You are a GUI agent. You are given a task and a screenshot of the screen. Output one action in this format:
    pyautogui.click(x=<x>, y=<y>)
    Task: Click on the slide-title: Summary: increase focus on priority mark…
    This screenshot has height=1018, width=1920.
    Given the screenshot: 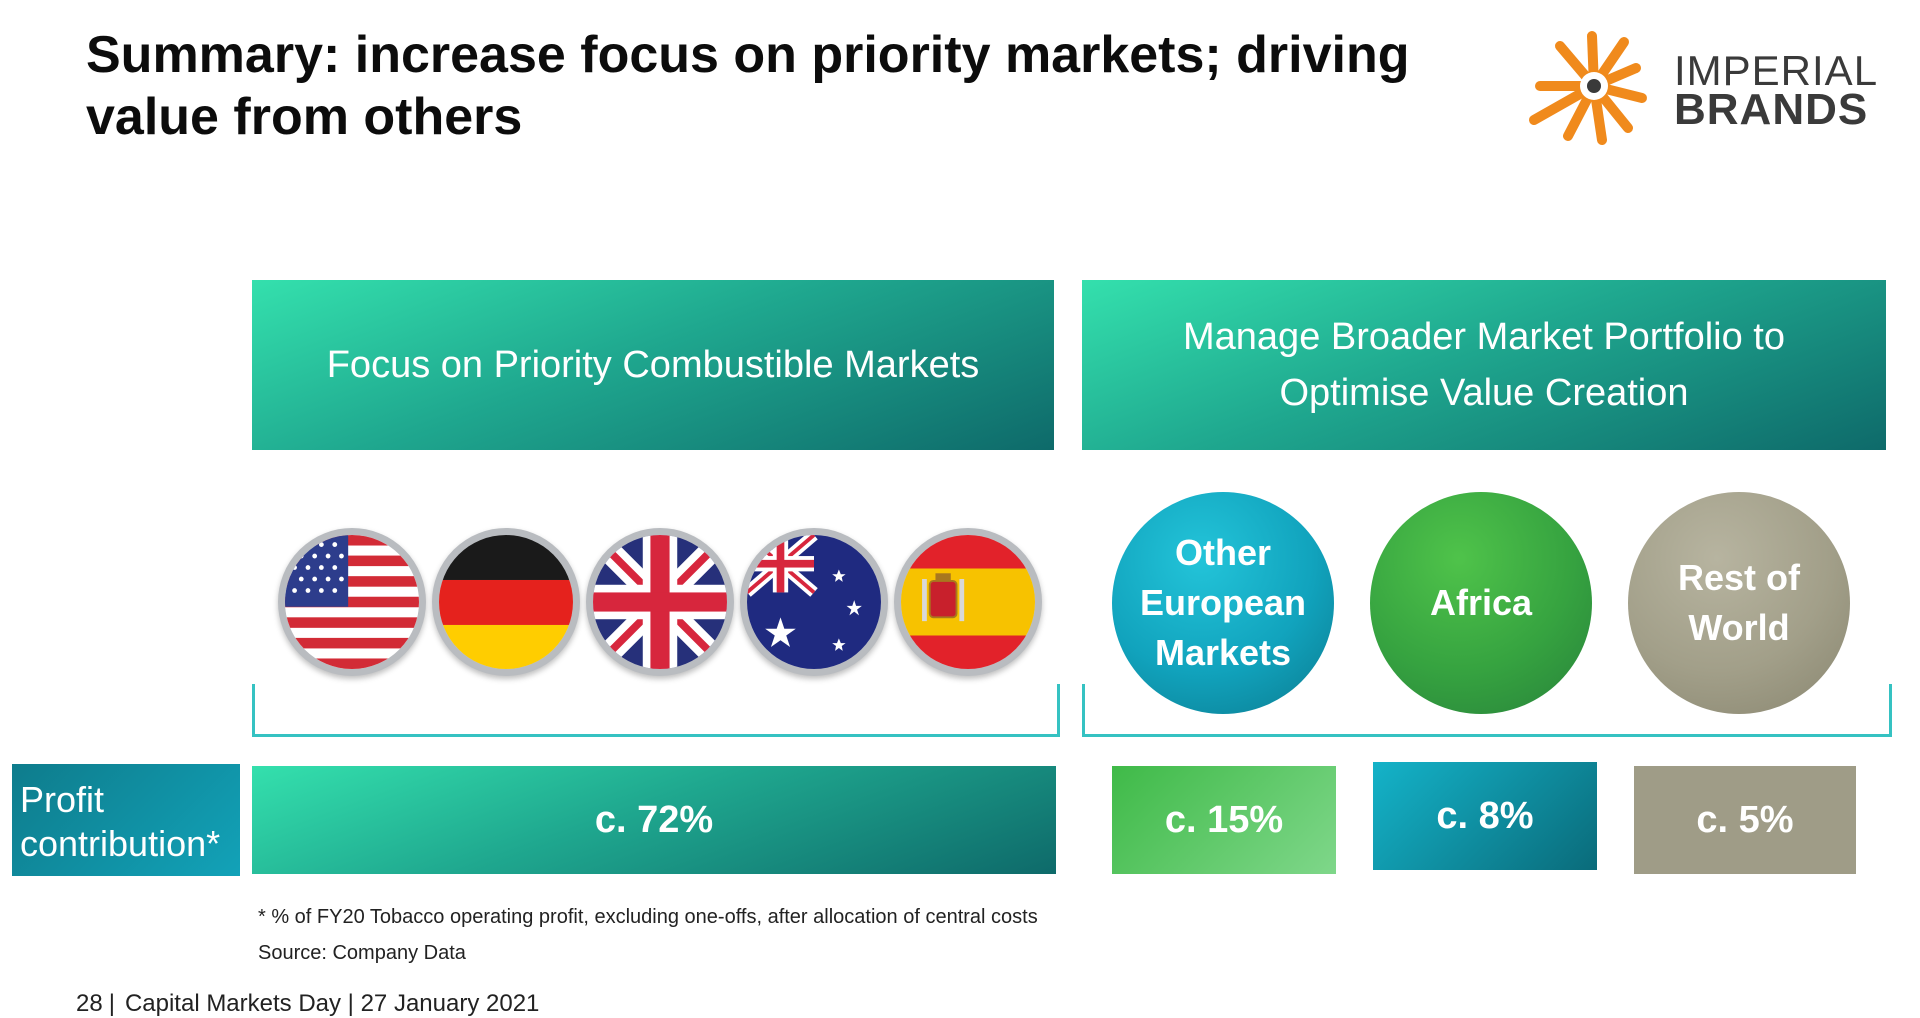 What is the action you would take?
    pyautogui.click(x=748, y=86)
    